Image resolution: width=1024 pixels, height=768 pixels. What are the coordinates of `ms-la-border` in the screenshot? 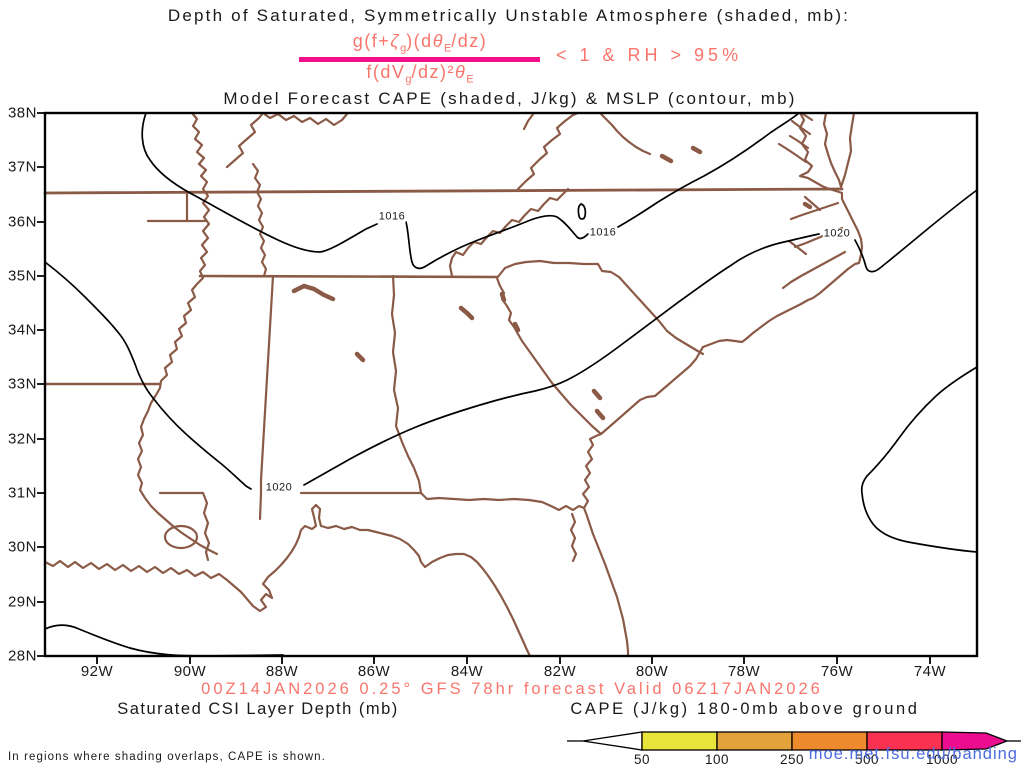 It's located at (184, 526).